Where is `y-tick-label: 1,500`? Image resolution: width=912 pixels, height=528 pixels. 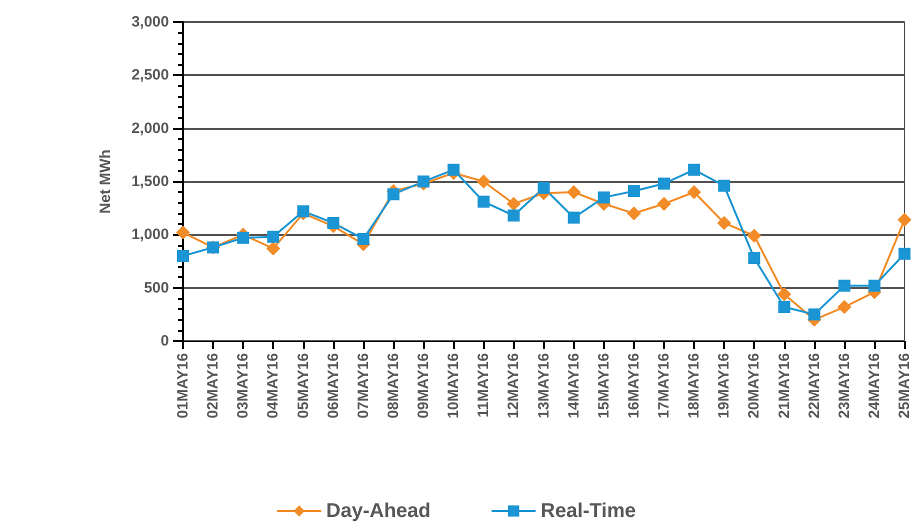 y-tick-label: 1,500 is located at coordinates (150, 181).